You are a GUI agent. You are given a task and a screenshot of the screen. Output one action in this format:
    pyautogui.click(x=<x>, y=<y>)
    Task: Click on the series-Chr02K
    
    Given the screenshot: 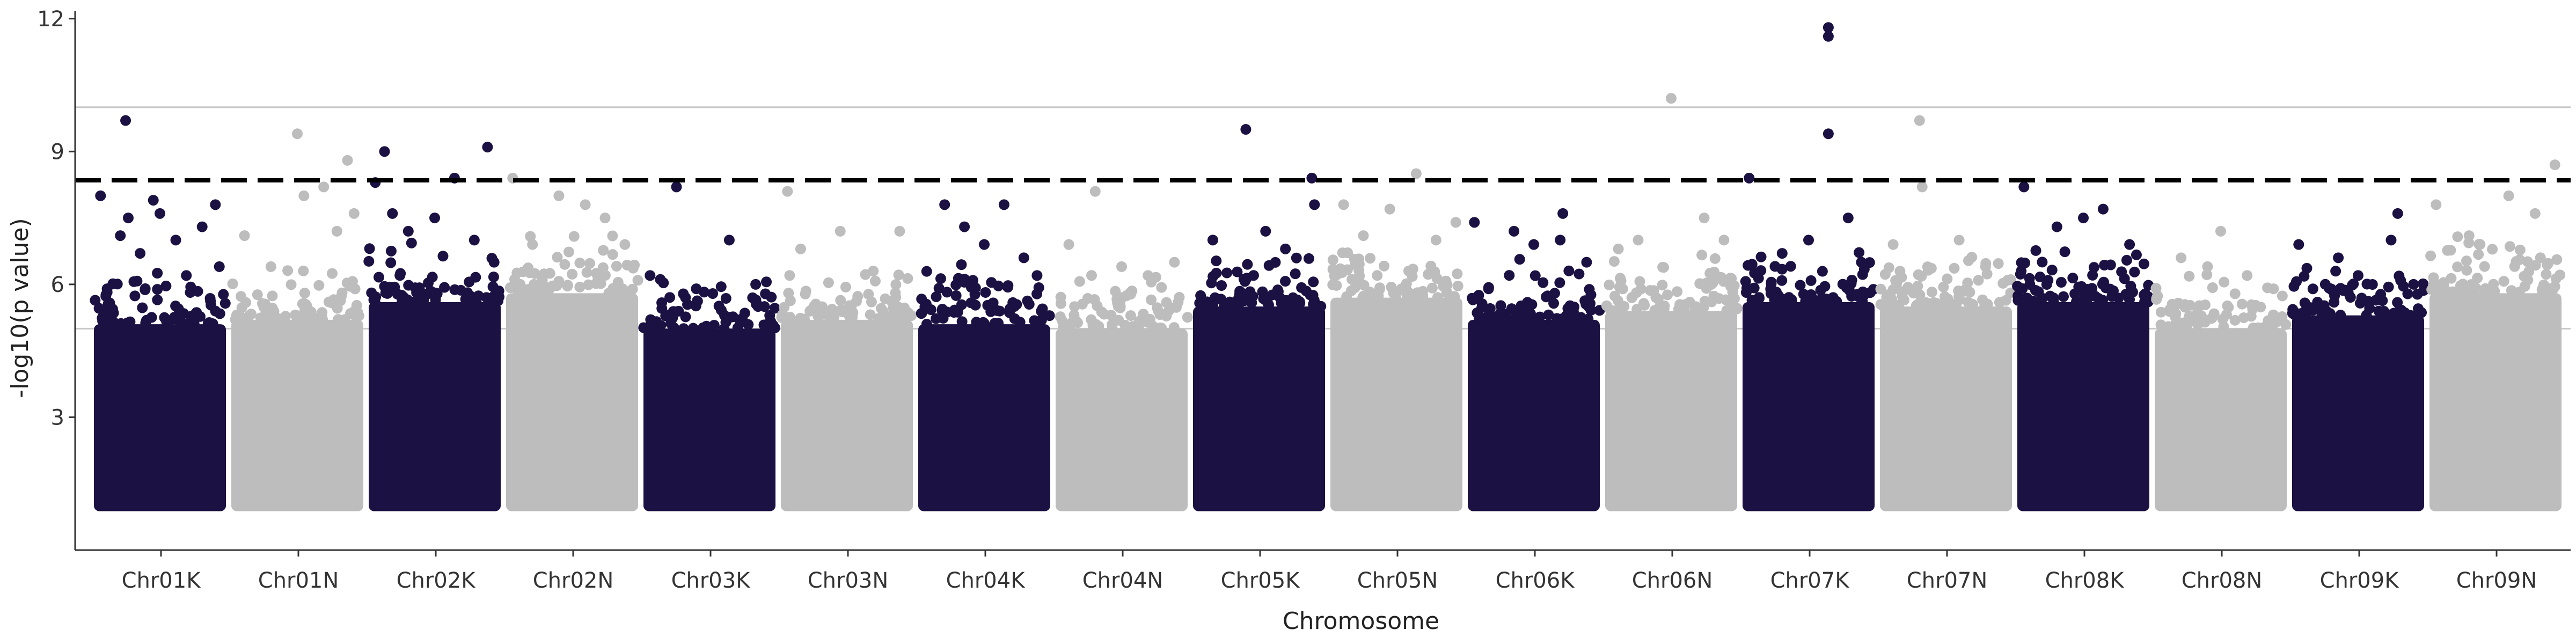 What is the action you would take?
    pyautogui.click(x=434, y=326)
    